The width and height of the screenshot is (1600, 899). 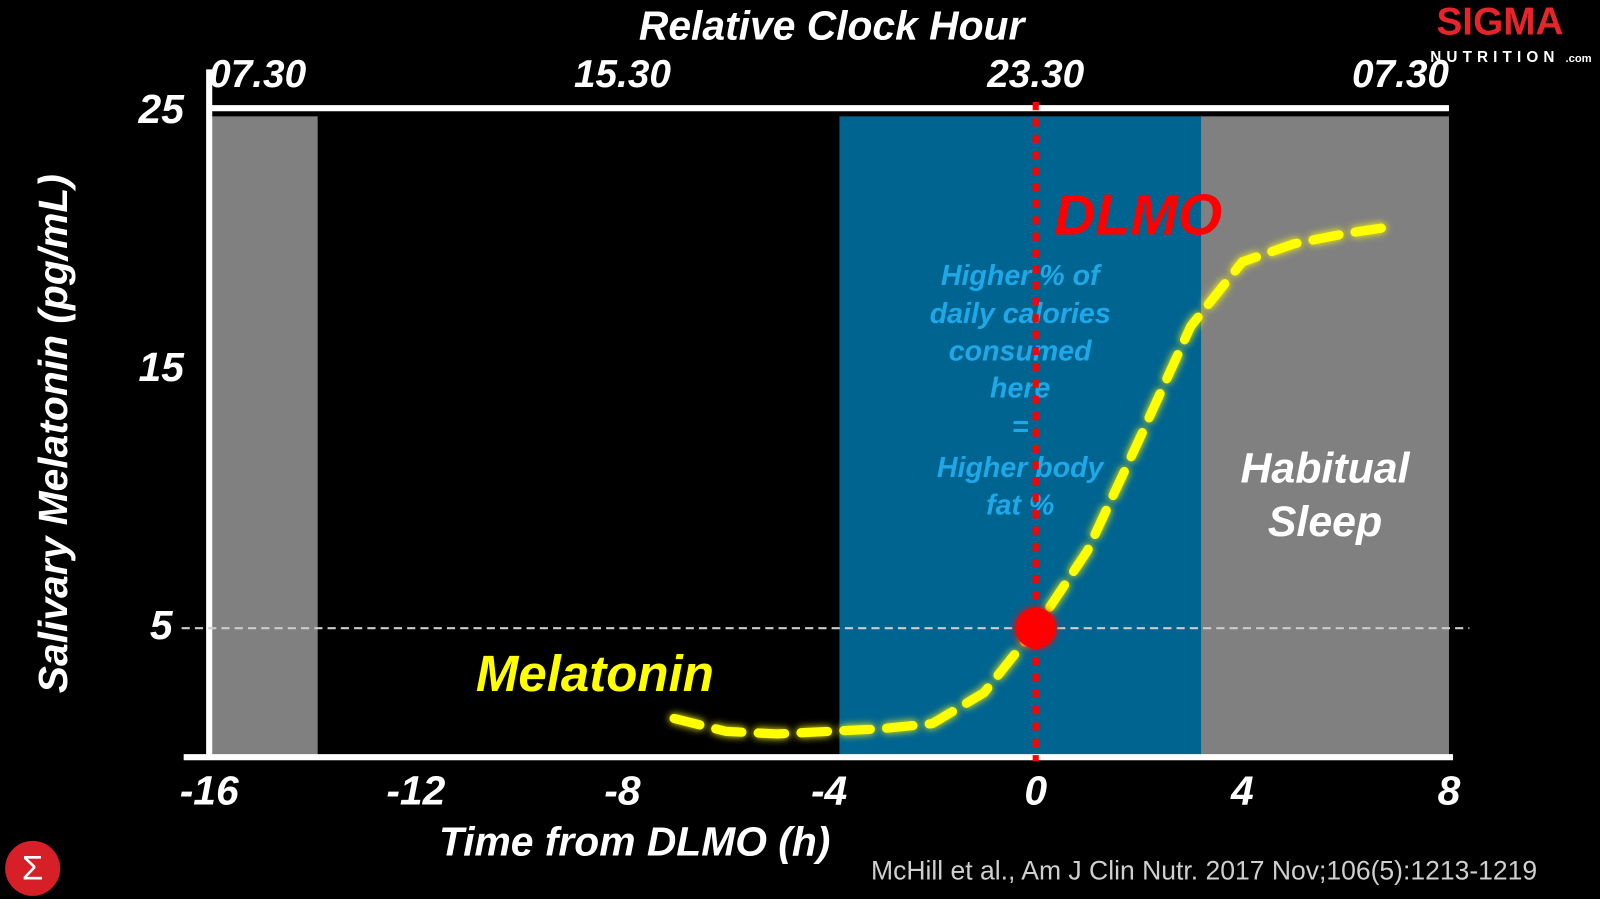 I want to click on logo-name: SIGMA, so click(x=1499, y=22).